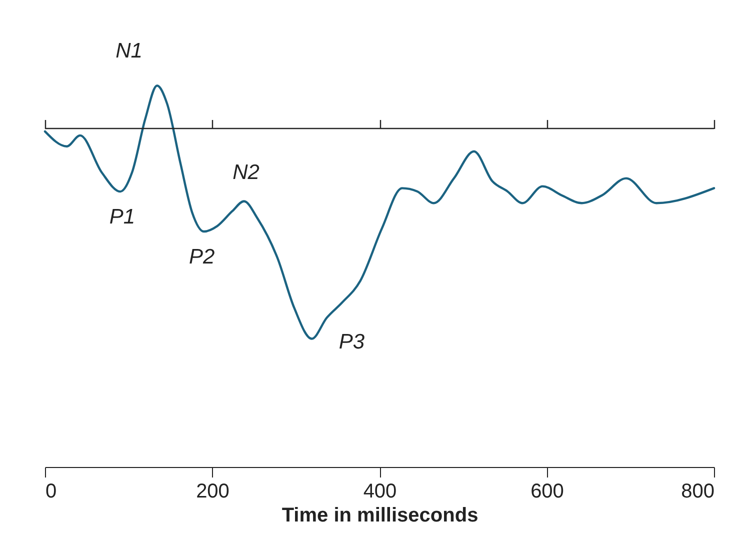  What do you see at coordinates (246, 172) in the screenshot?
I see `annotation: N2` at bounding box center [246, 172].